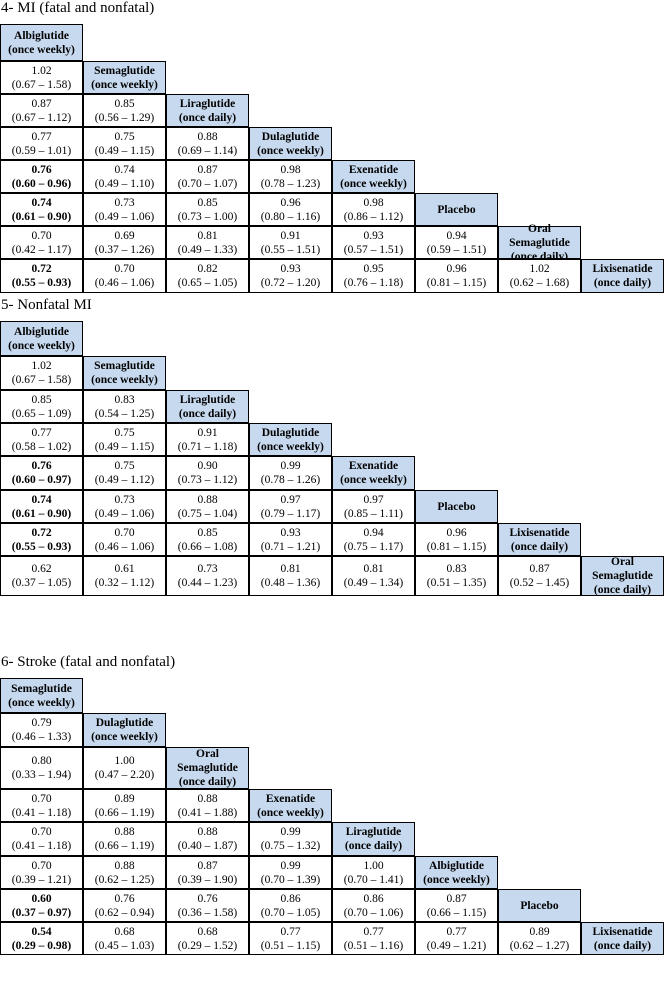  Describe the element at coordinates (456, 576) in the screenshot. I see `estimate-cell: 0.83 (0.51 – 1.35)` at that location.